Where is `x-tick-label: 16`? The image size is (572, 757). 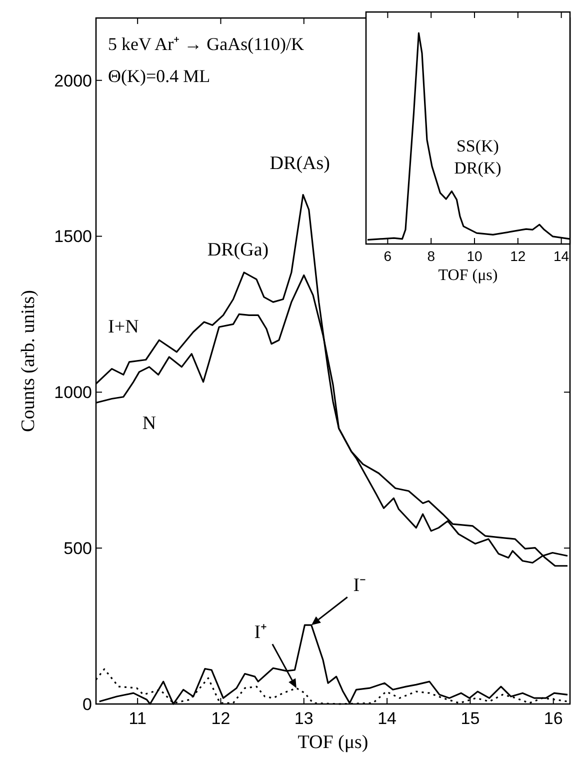
x-tick-label: 16 is located at coordinates (553, 718).